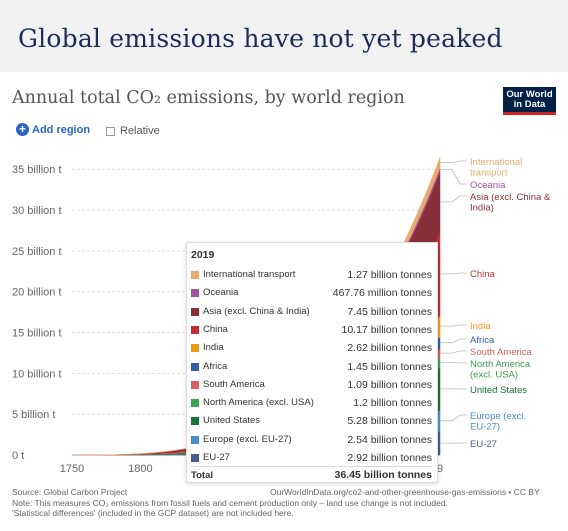 The width and height of the screenshot is (568, 531). Describe the element at coordinates (72, 469) in the screenshot. I see `x-tick-label: 1750` at that location.